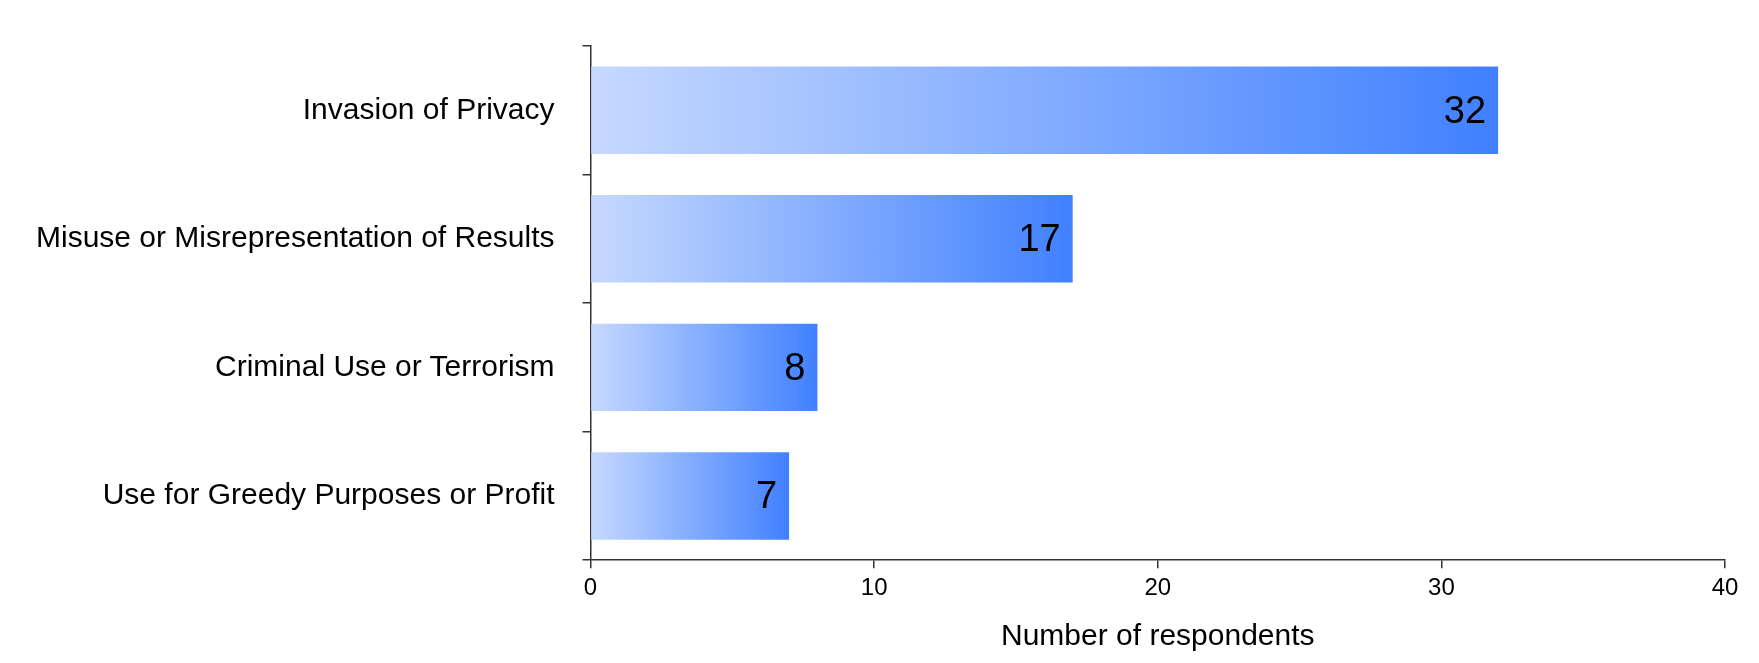  I want to click on y-tick-label: Invasion of Privacy, so click(428, 108).